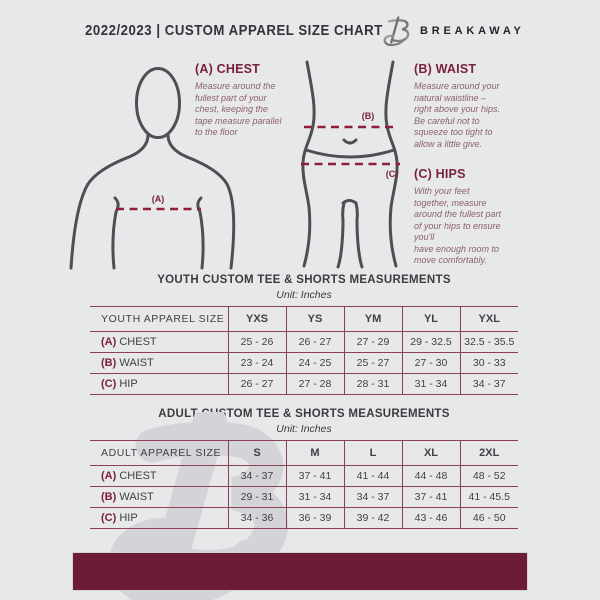 Image resolution: width=600 pixels, height=600 pixels. I want to click on hips-line-marker: (C), so click(392, 174).